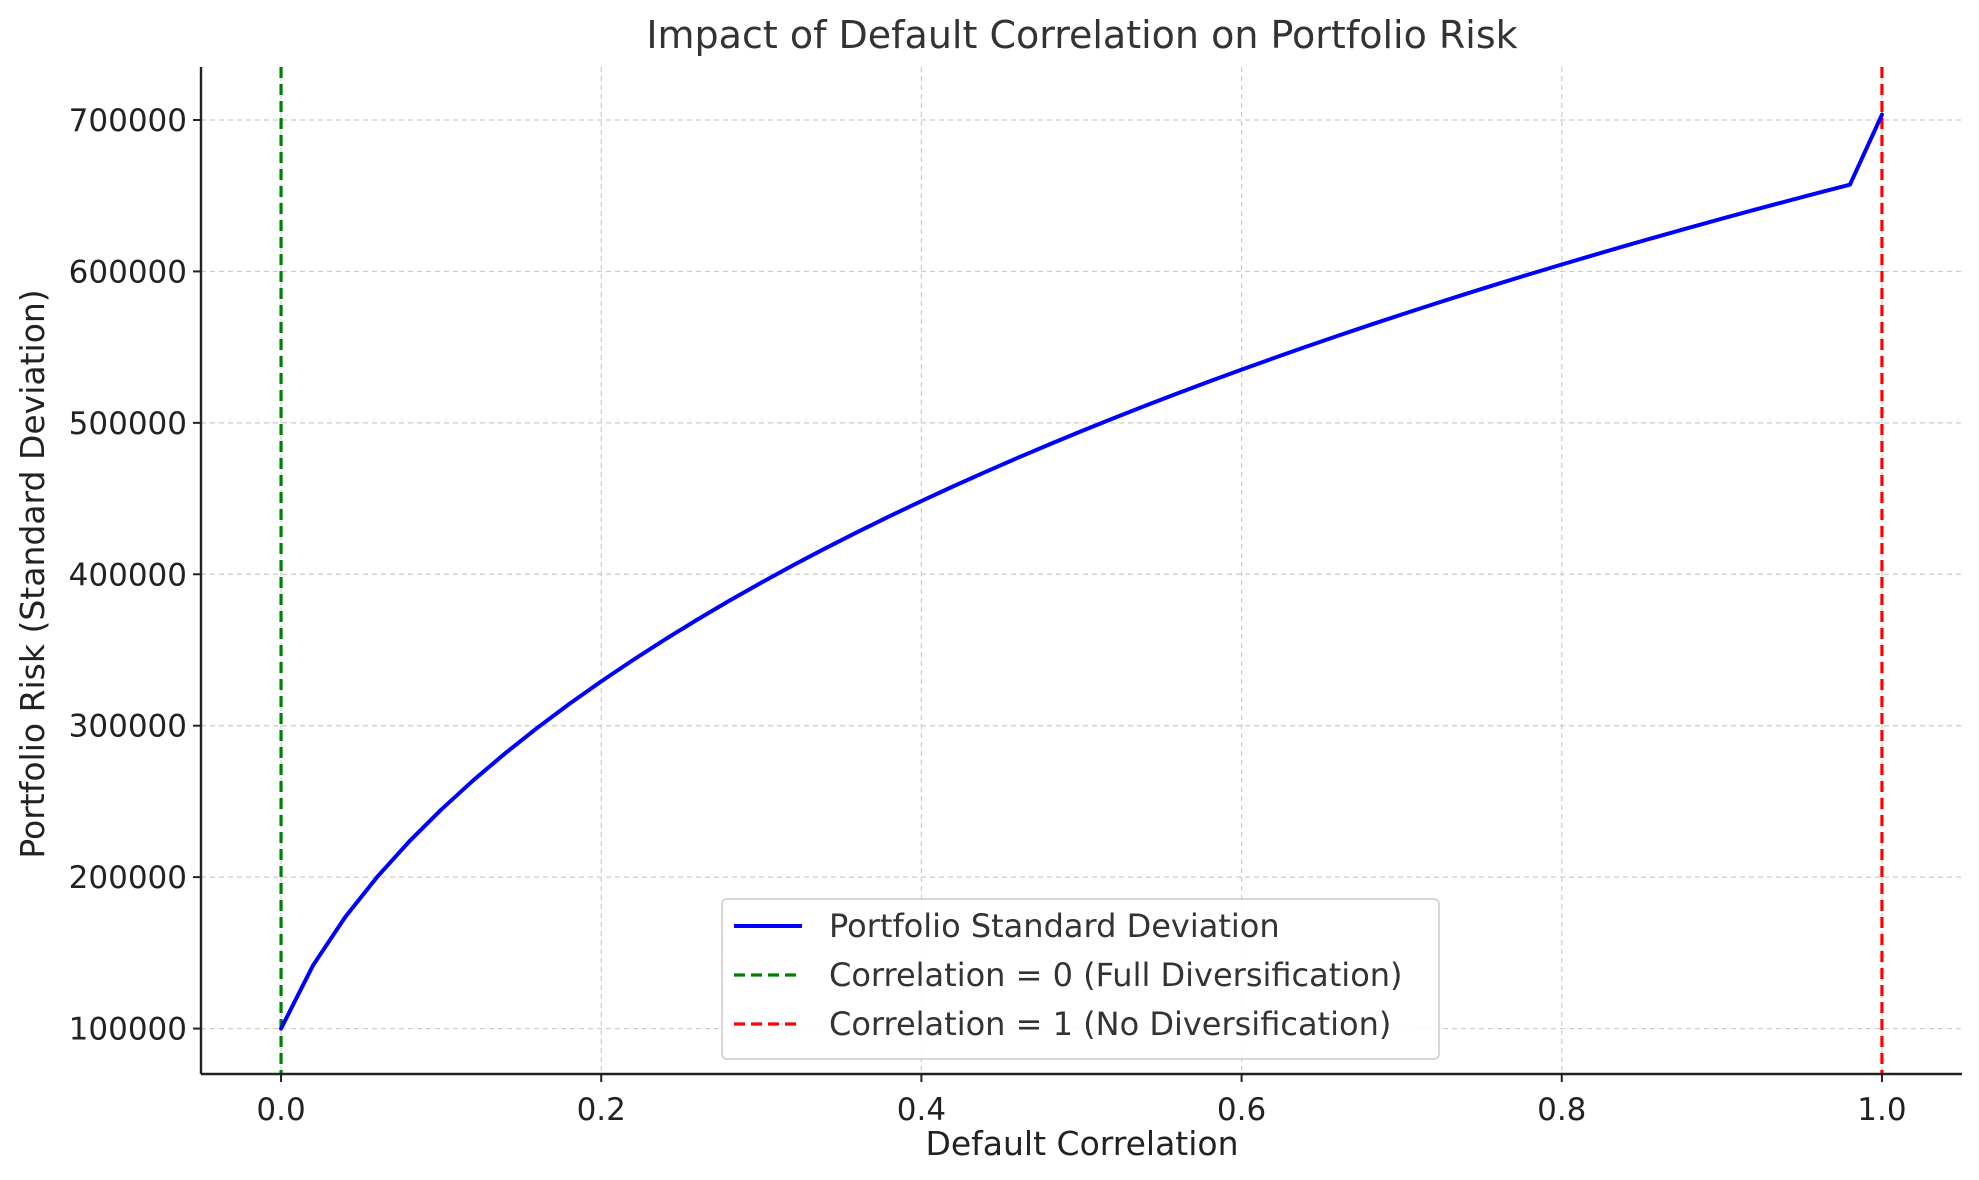 The height and width of the screenshot is (1180, 1979). What do you see at coordinates (128, 878) in the screenshot?
I see `y-tick-label: 200000` at bounding box center [128, 878].